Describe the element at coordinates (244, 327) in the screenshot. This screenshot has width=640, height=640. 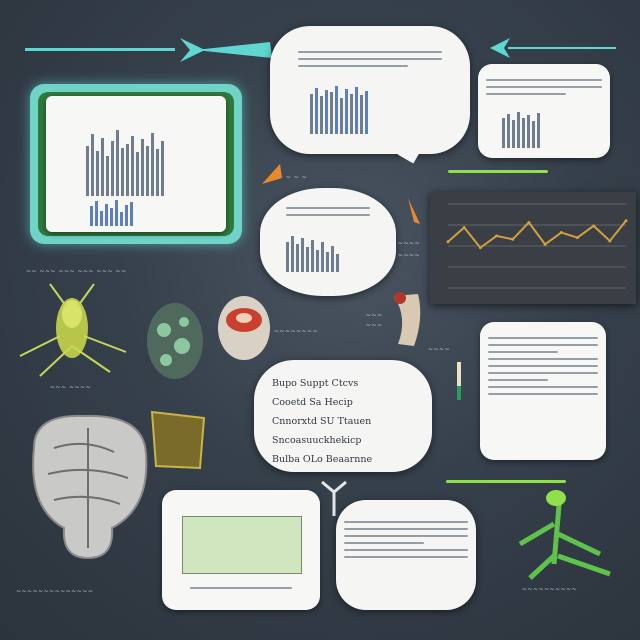
I see `cut-fruit-icon` at that location.